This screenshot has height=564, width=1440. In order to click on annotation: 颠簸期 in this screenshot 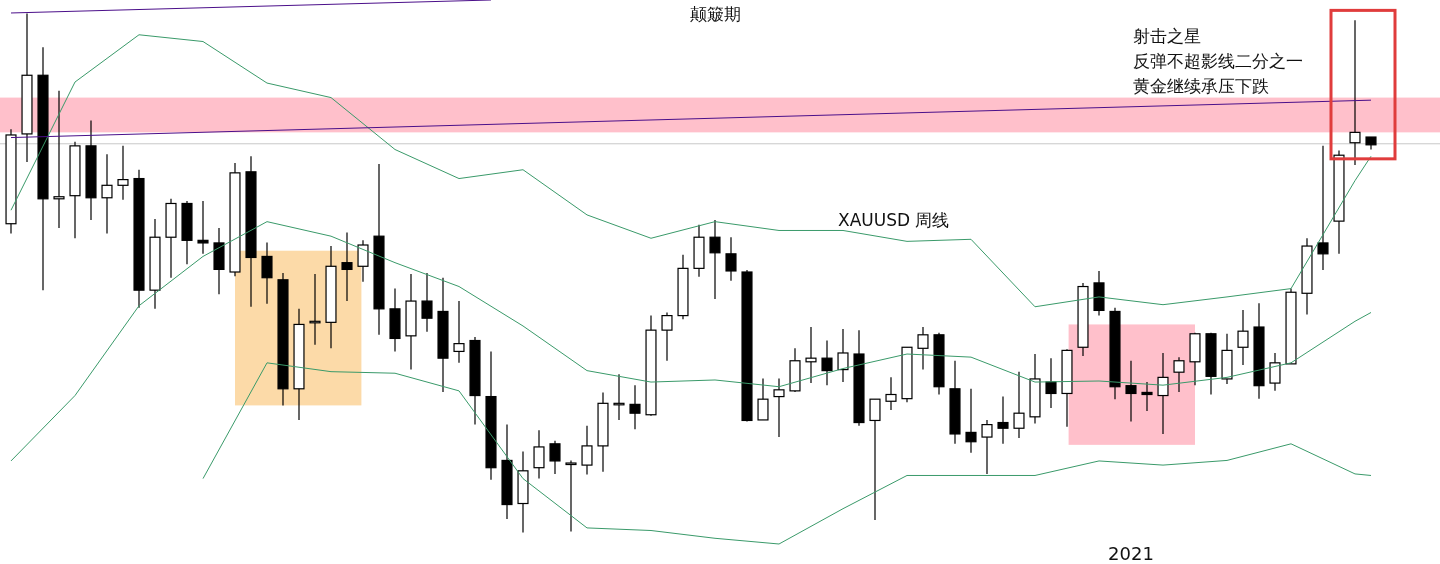, I will do `click(715, 14)`.